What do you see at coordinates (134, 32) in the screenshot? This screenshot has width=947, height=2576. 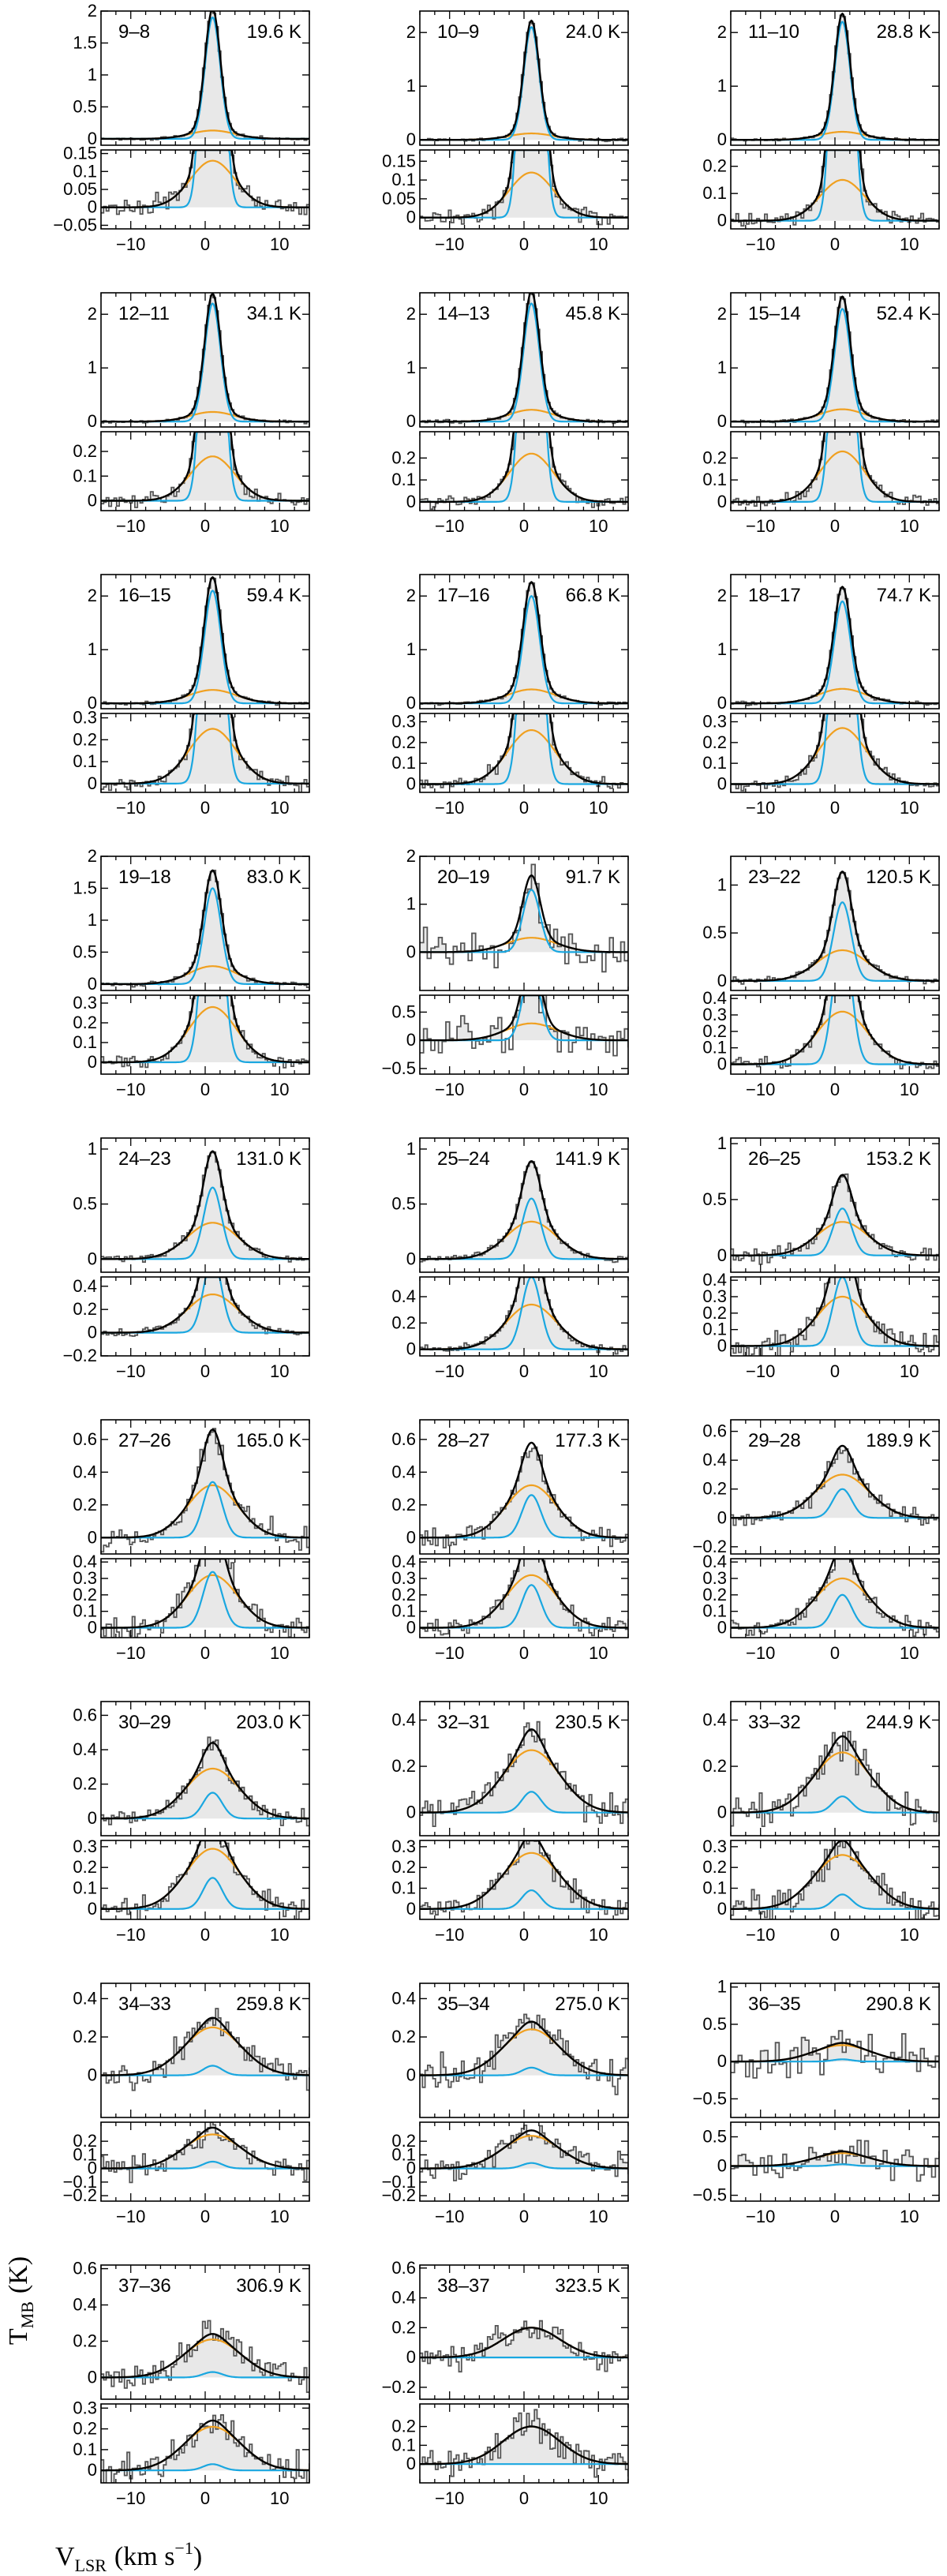 I see `transition-label: 9–8` at bounding box center [134, 32].